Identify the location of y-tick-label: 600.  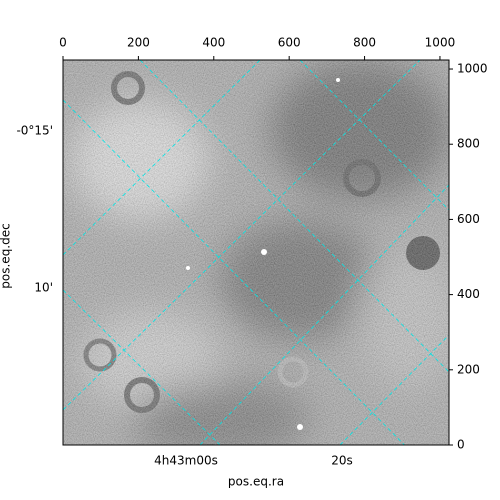
(468, 219).